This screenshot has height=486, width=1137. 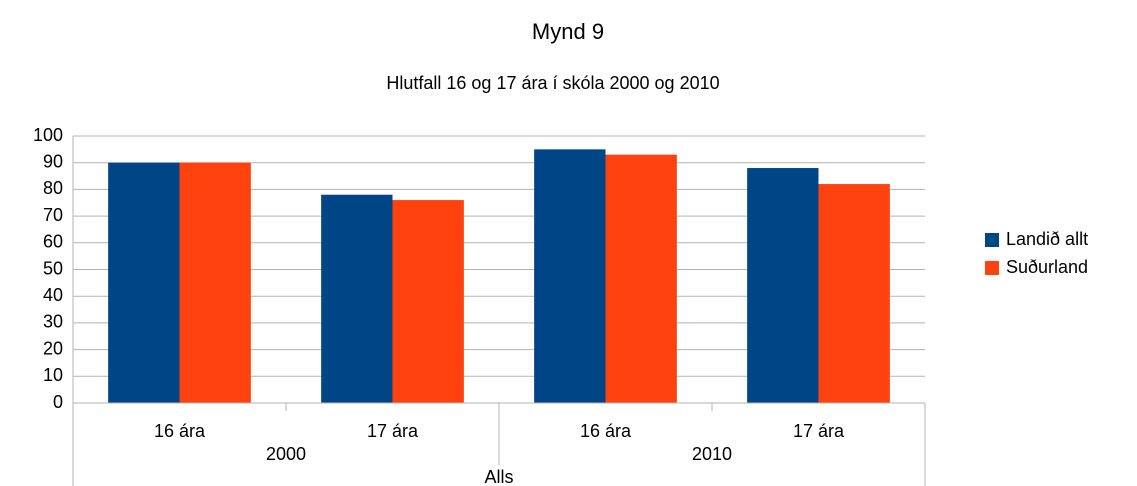 What do you see at coordinates (58, 402) in the screenshot?
I see `y-tick-label: 0` at bounding box center [58, 402].